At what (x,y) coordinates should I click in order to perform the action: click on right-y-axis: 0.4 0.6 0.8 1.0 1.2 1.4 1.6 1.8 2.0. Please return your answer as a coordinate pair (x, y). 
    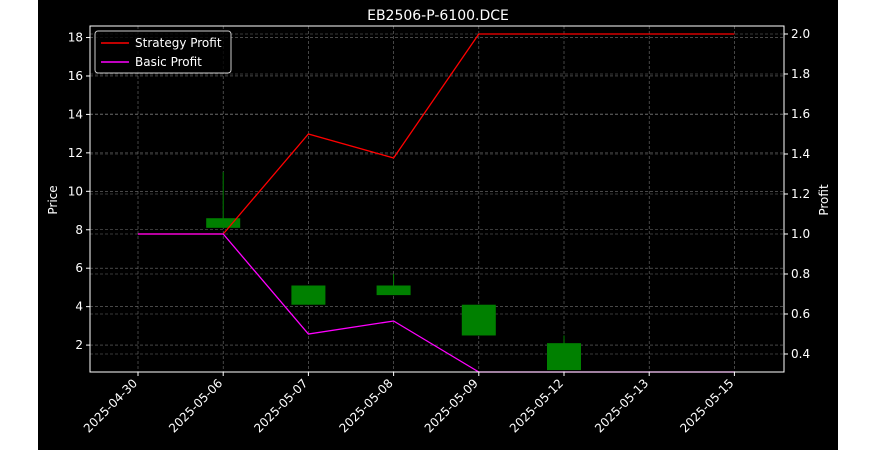
    Looking at the image, I should click on (797, 194).